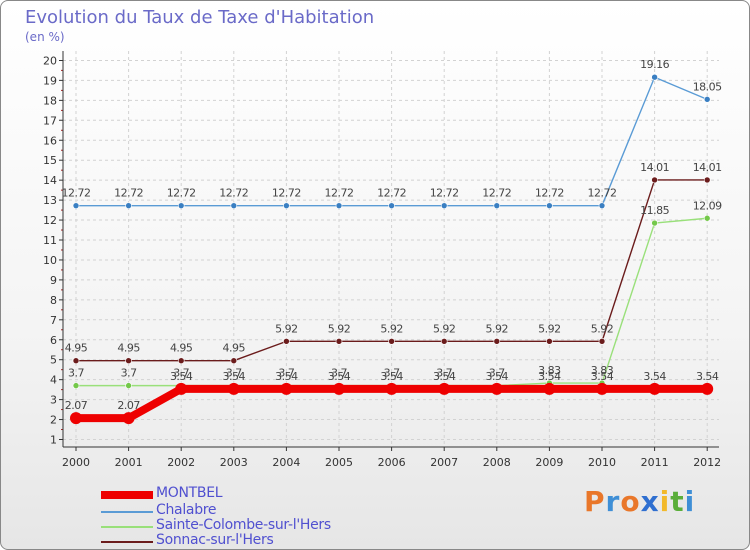 The height and width of the screenshot is (550, 750). I want to click on x-tick-label: 2001, so click(129, 462).